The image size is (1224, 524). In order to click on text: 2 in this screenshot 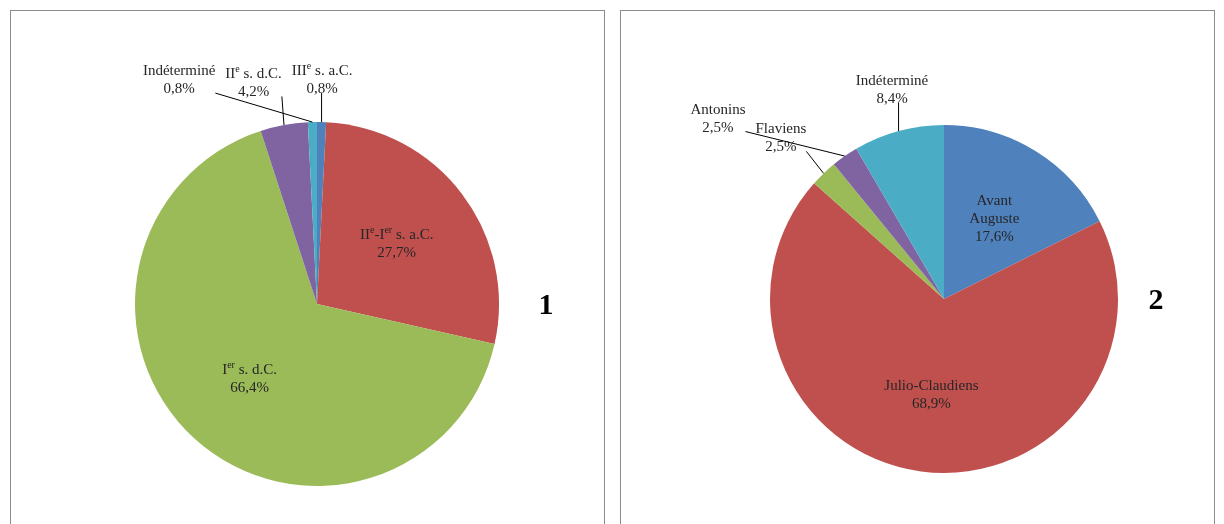, I will do `click(1156, 298)`.